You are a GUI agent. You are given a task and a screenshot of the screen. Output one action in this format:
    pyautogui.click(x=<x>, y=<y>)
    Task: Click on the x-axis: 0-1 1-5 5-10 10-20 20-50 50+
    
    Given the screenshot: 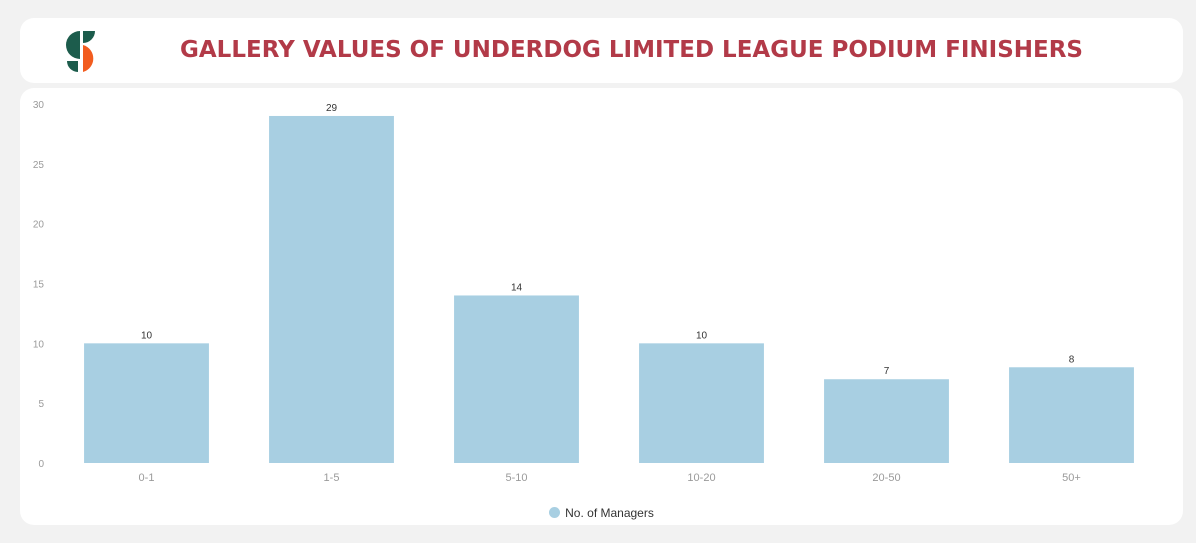 What is the action you would take?
    pyautogui.click(x=610, y=478)
    